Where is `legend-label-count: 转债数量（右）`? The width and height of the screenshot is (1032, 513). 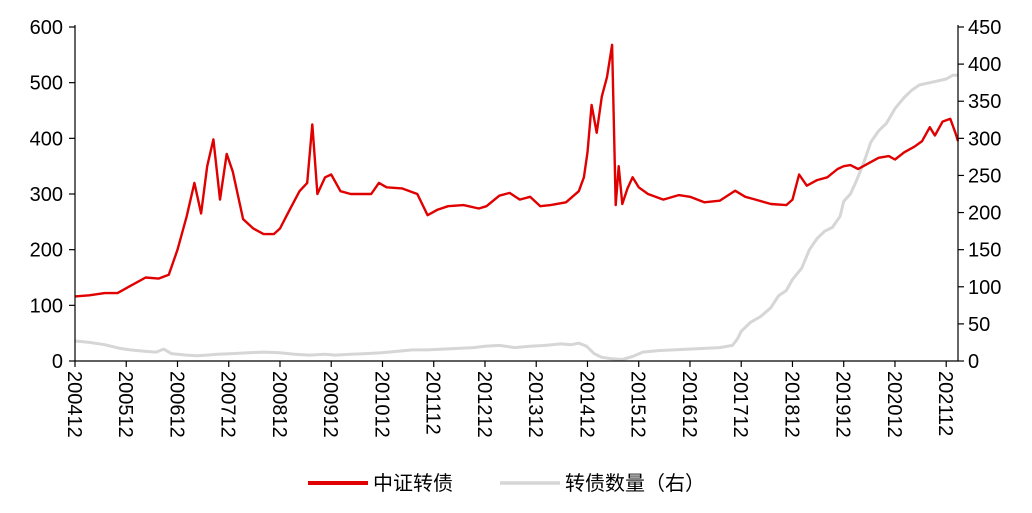 legend-label-count: 转债数量（右） is located at coordinates (635, 483).